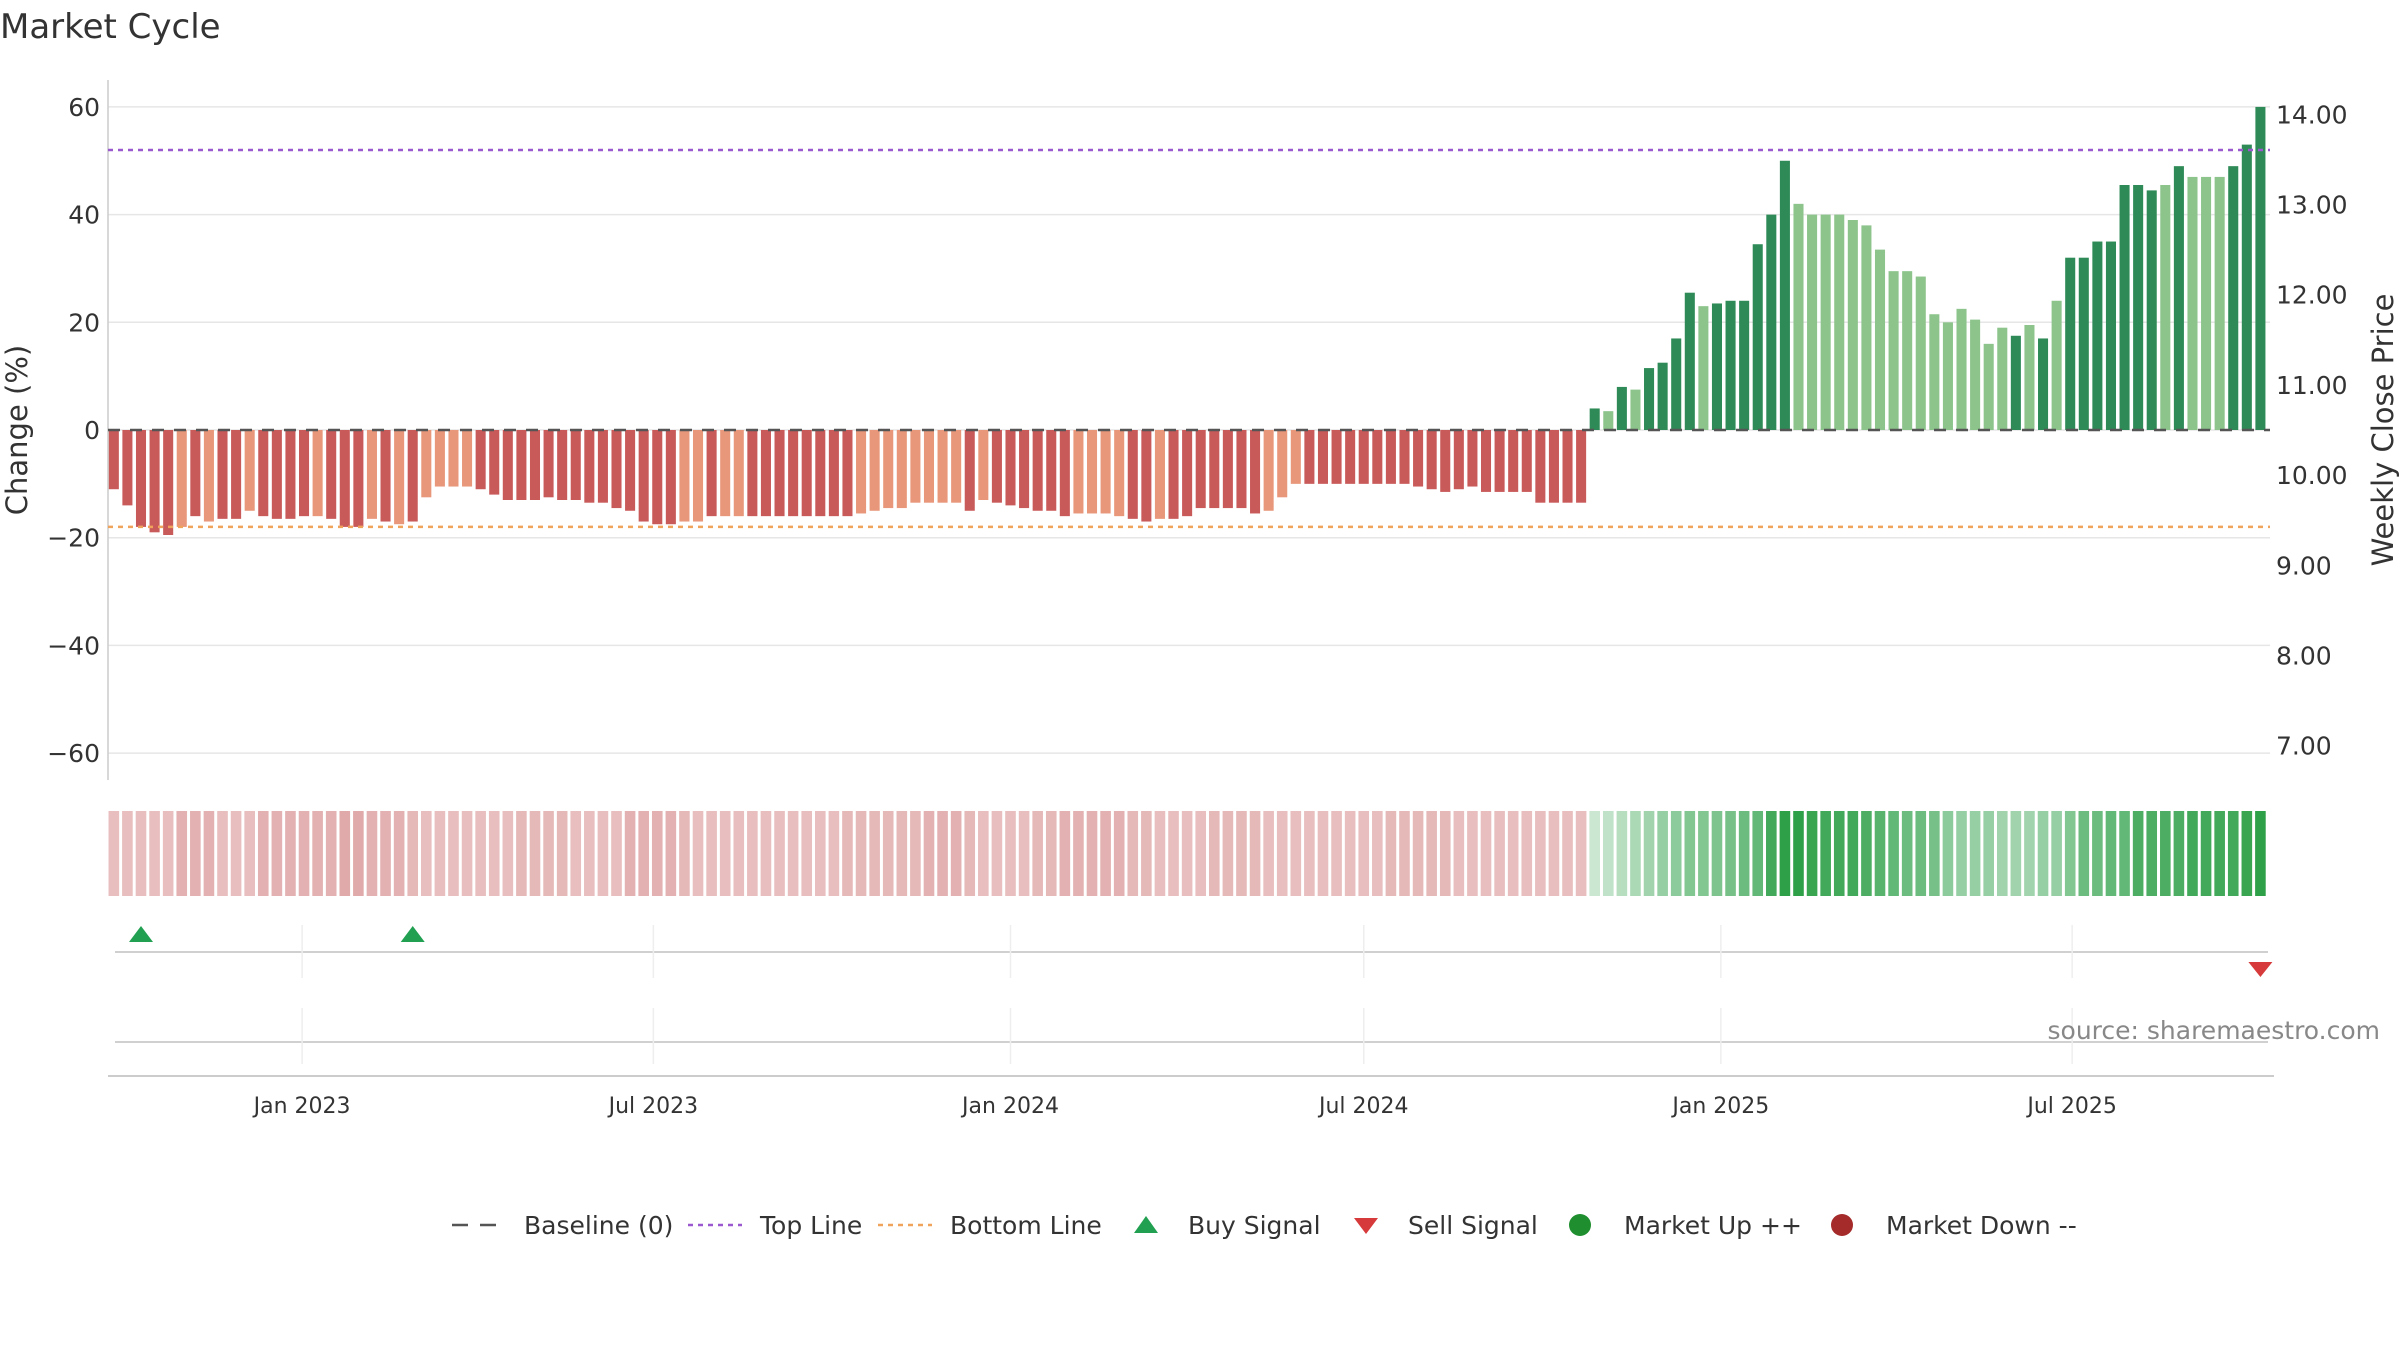  Describe the element at coordinates (1842, 1225) in the screenshot. I see `circle-icon` at that location.